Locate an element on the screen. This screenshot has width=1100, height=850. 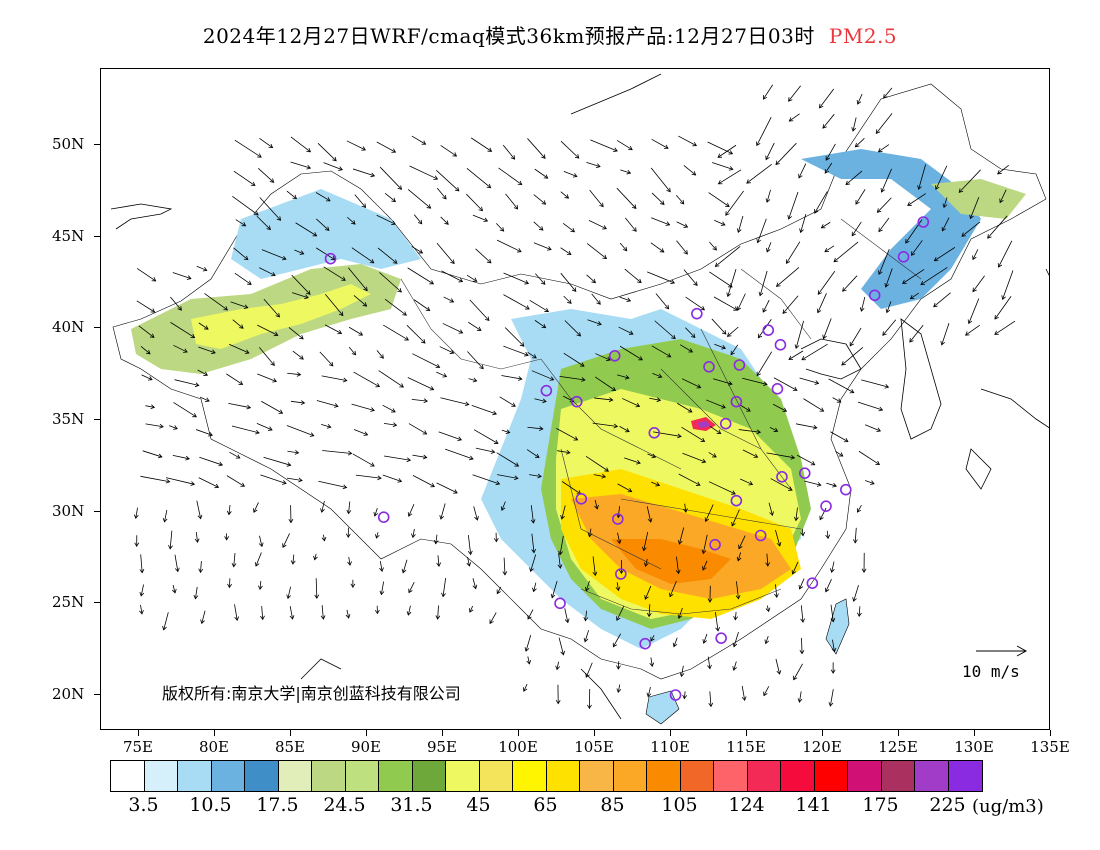
vector-legend-label: 10 m/s is located at coordinates (991, 671).